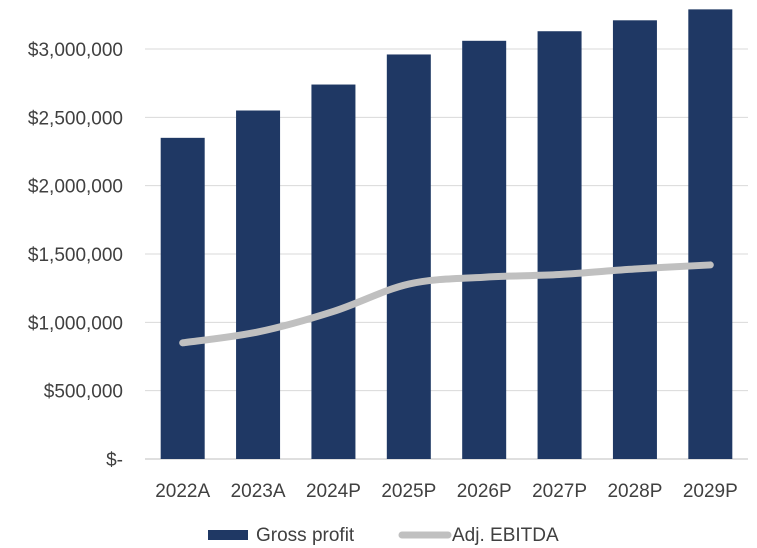  What do you see at coordinates (484, 491) in the screenshot?
I see `x-tick-label: 2026P` at bounding box center [484, 491].